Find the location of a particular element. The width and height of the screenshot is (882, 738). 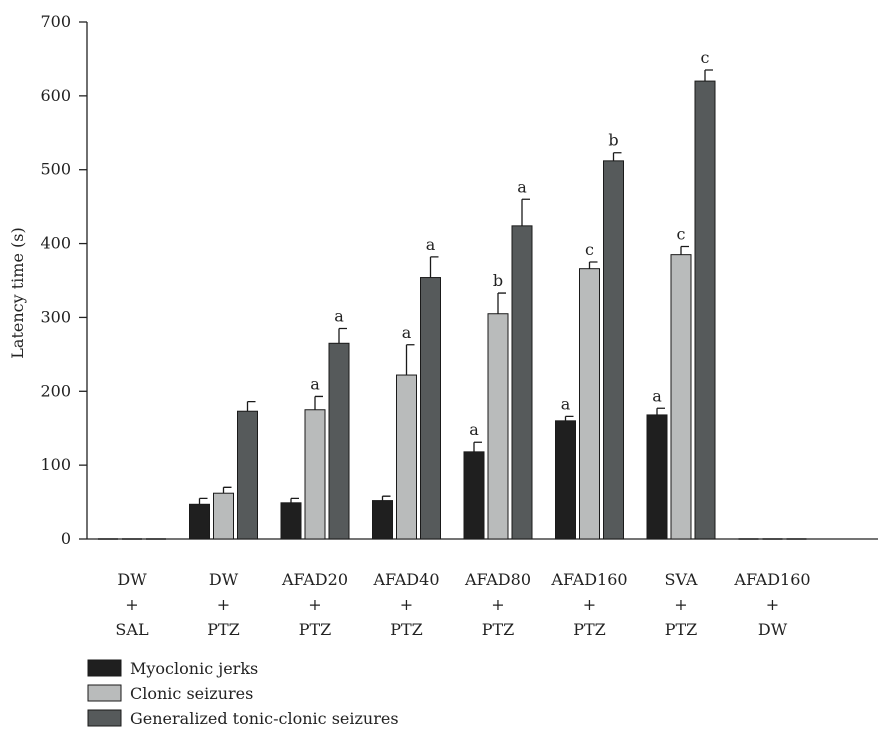

y-tick-label: 300 is located at coordinates (55, 316).